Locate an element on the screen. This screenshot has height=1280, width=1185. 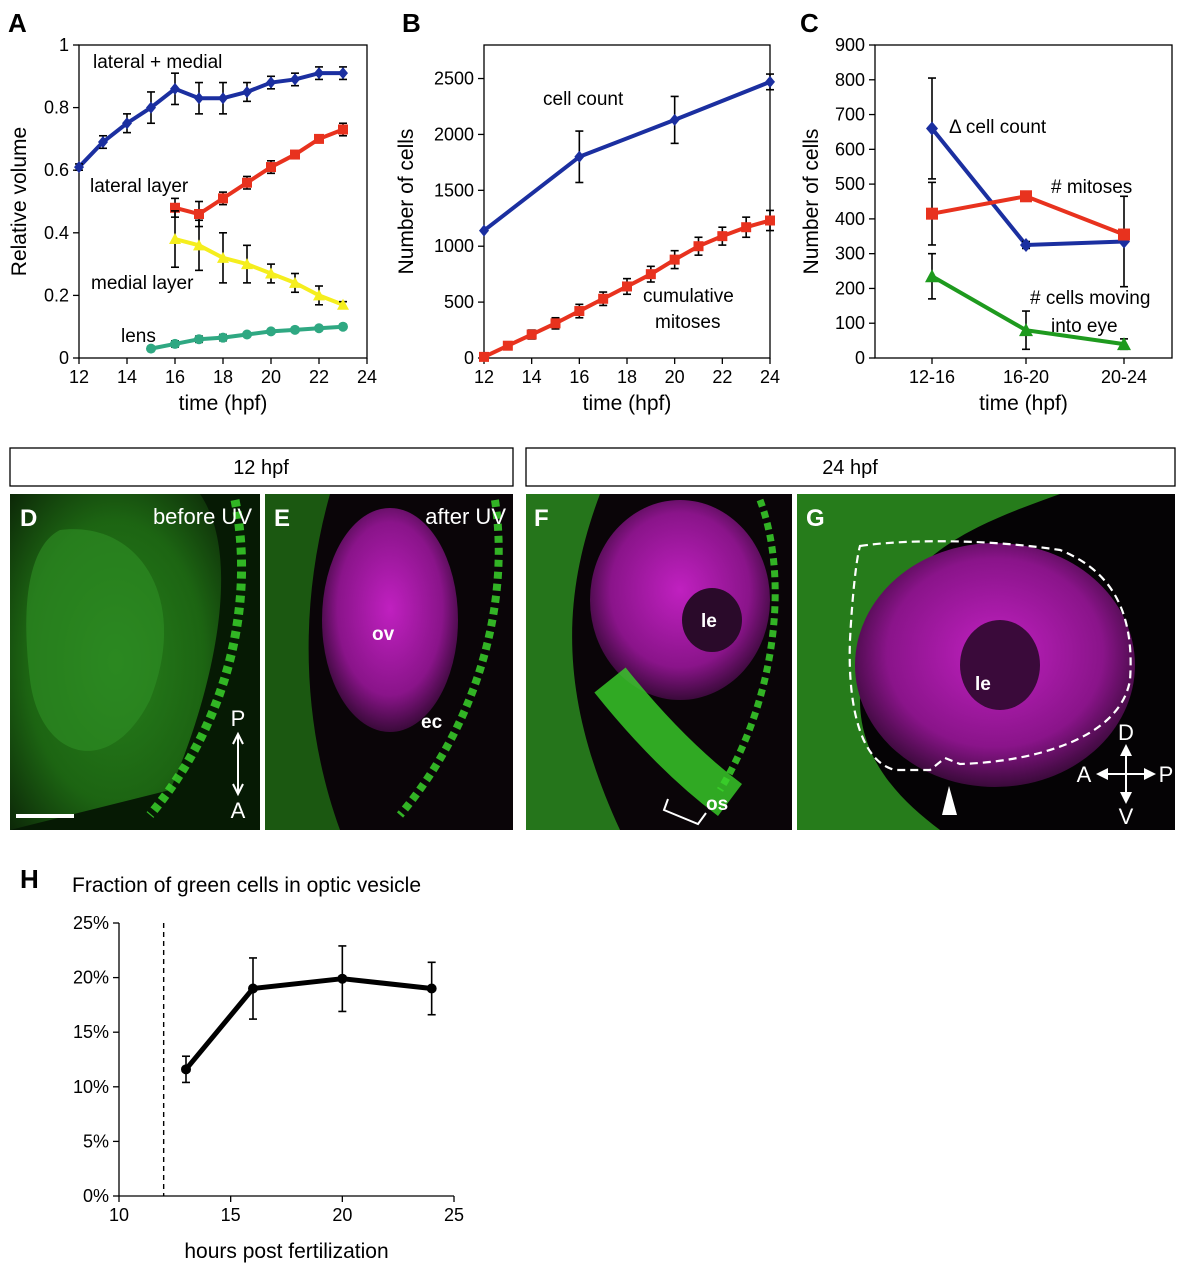
series-label-lens: lens is located at coordinates (138, 336).